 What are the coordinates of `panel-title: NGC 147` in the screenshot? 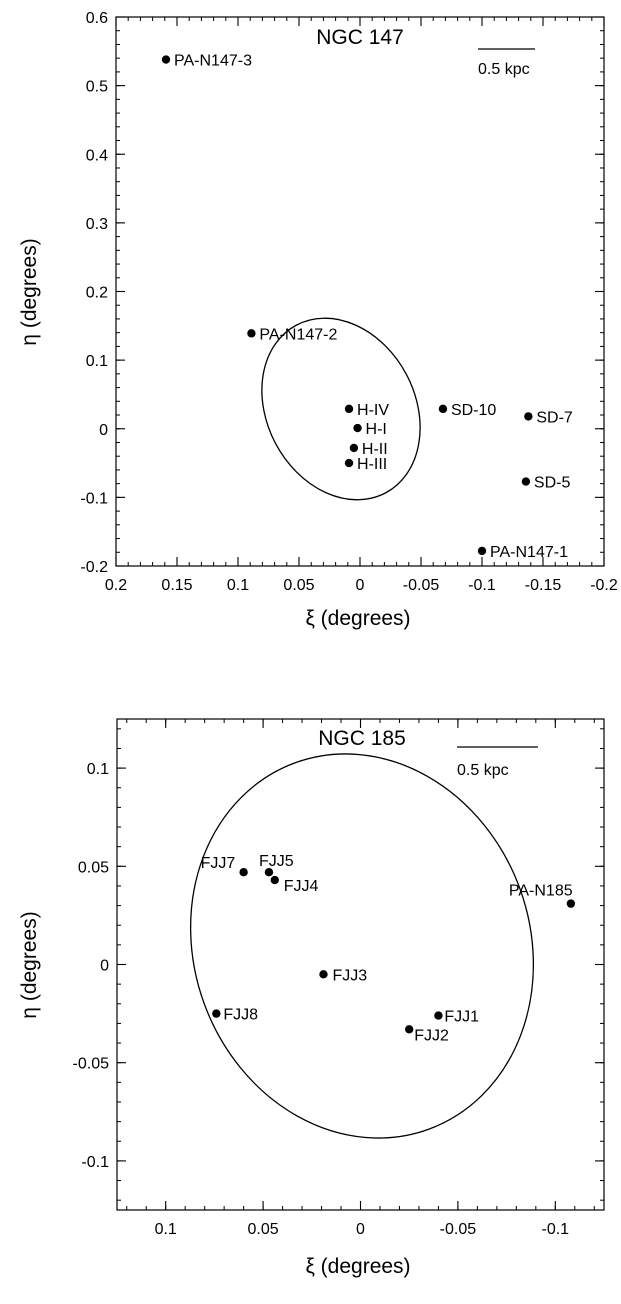 It's located at (360, 37).